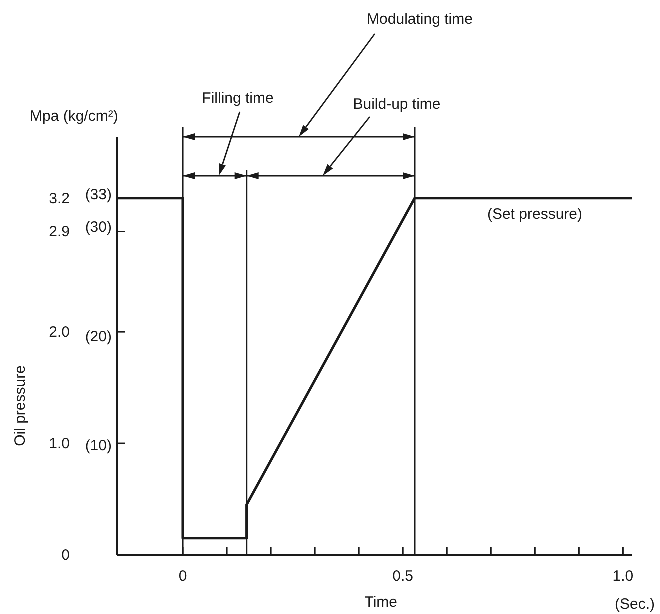 The width and height of the screenshot is (660, 614). I want to click on x-tick-label: 0.5, so click(403, 576).